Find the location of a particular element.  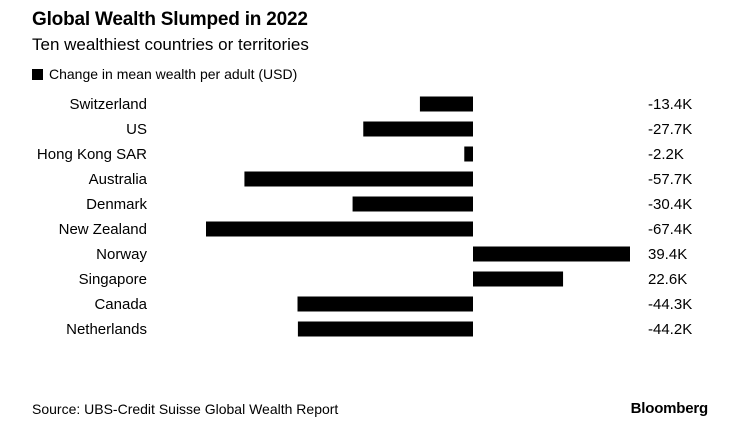

legend-label: Change in mean wealth per adult (USD) is located at coordinates (173, 74).